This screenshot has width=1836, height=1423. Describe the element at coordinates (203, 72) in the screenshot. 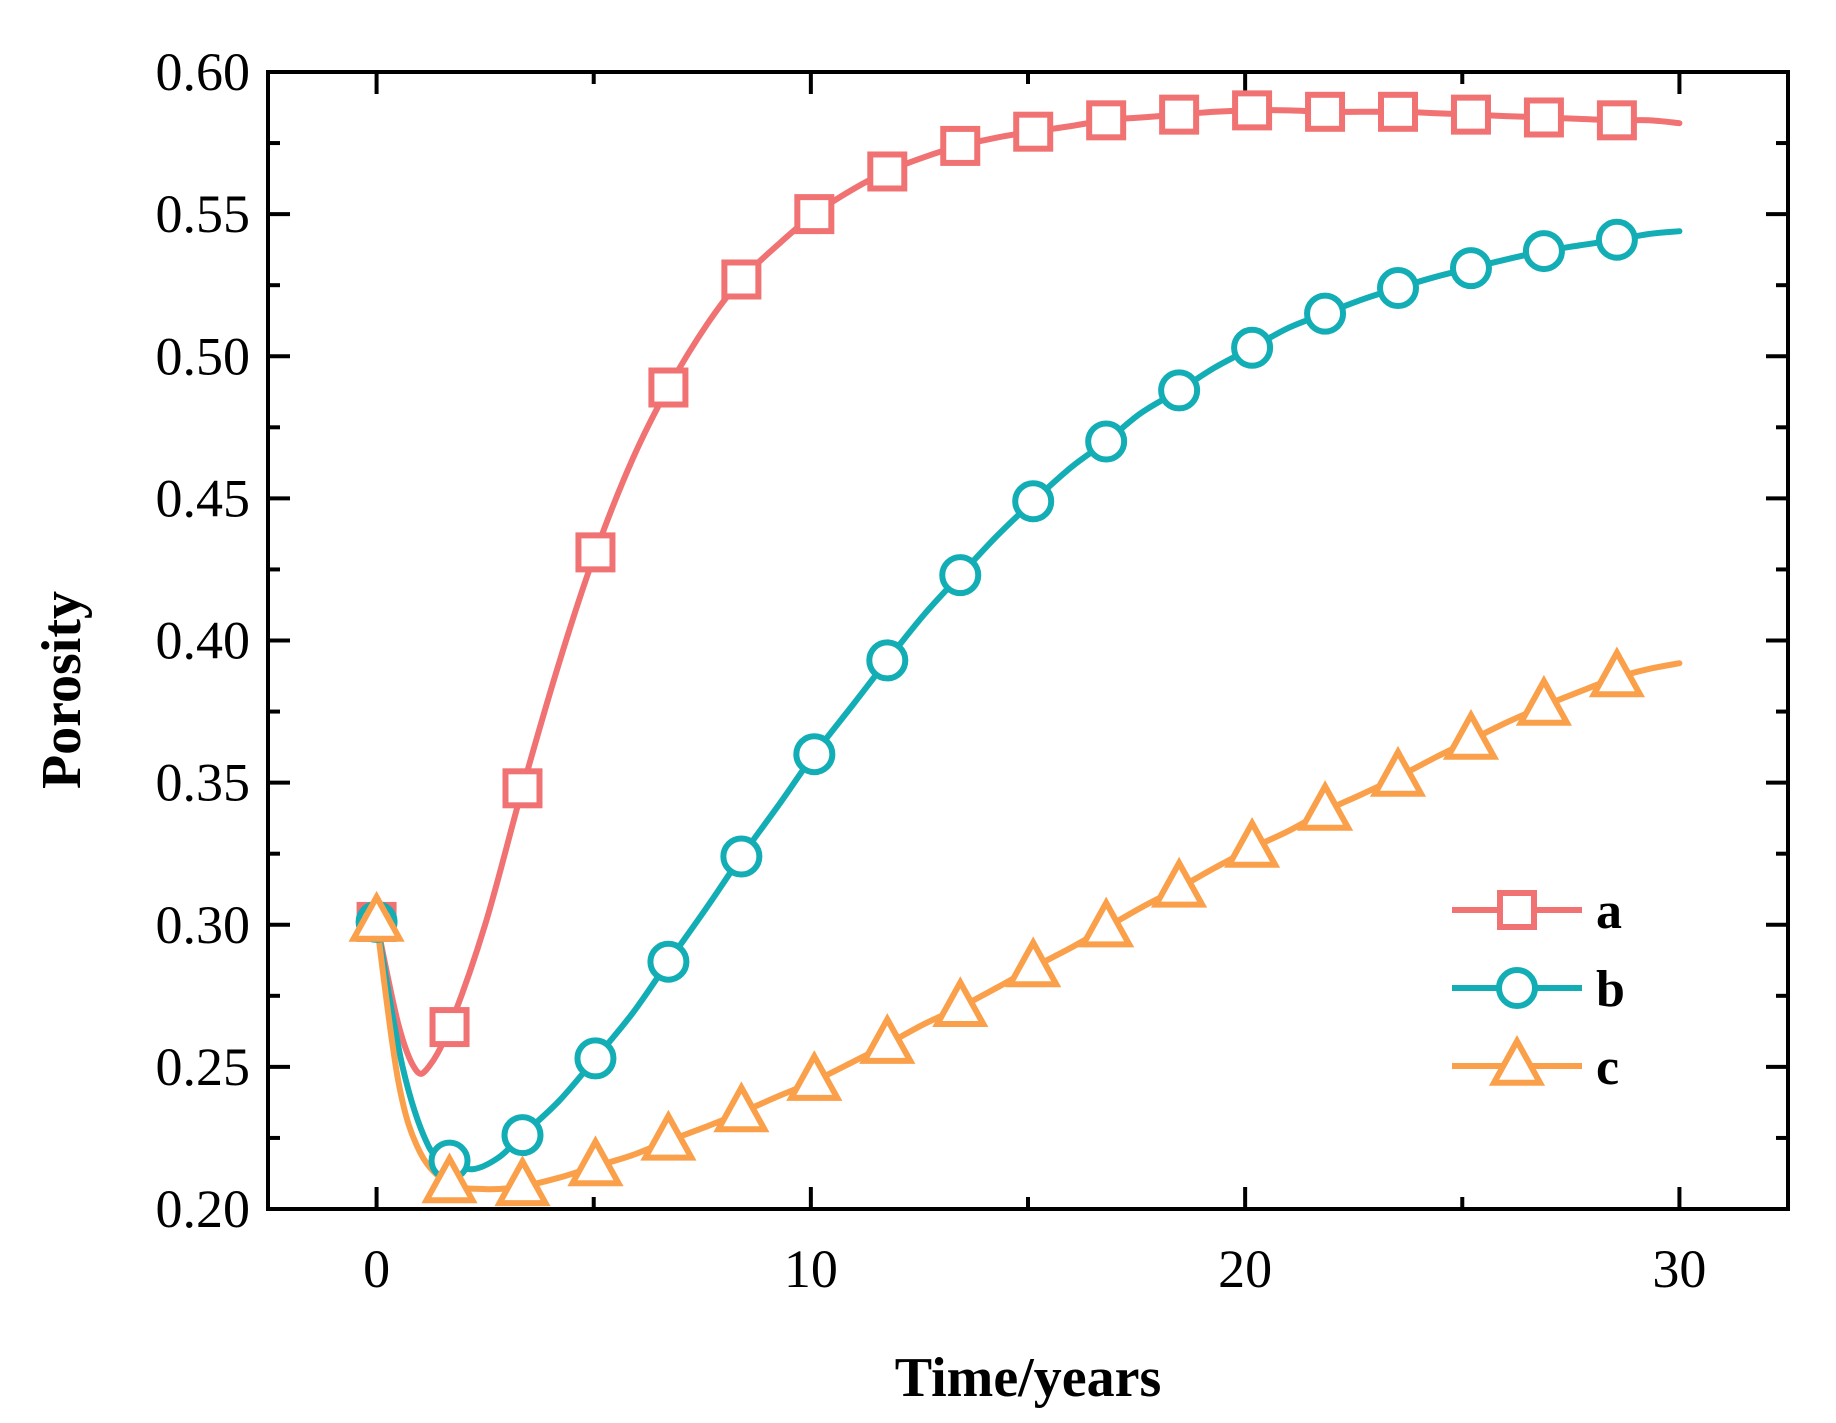

I see `y-tick-label: 0.60` at that location.